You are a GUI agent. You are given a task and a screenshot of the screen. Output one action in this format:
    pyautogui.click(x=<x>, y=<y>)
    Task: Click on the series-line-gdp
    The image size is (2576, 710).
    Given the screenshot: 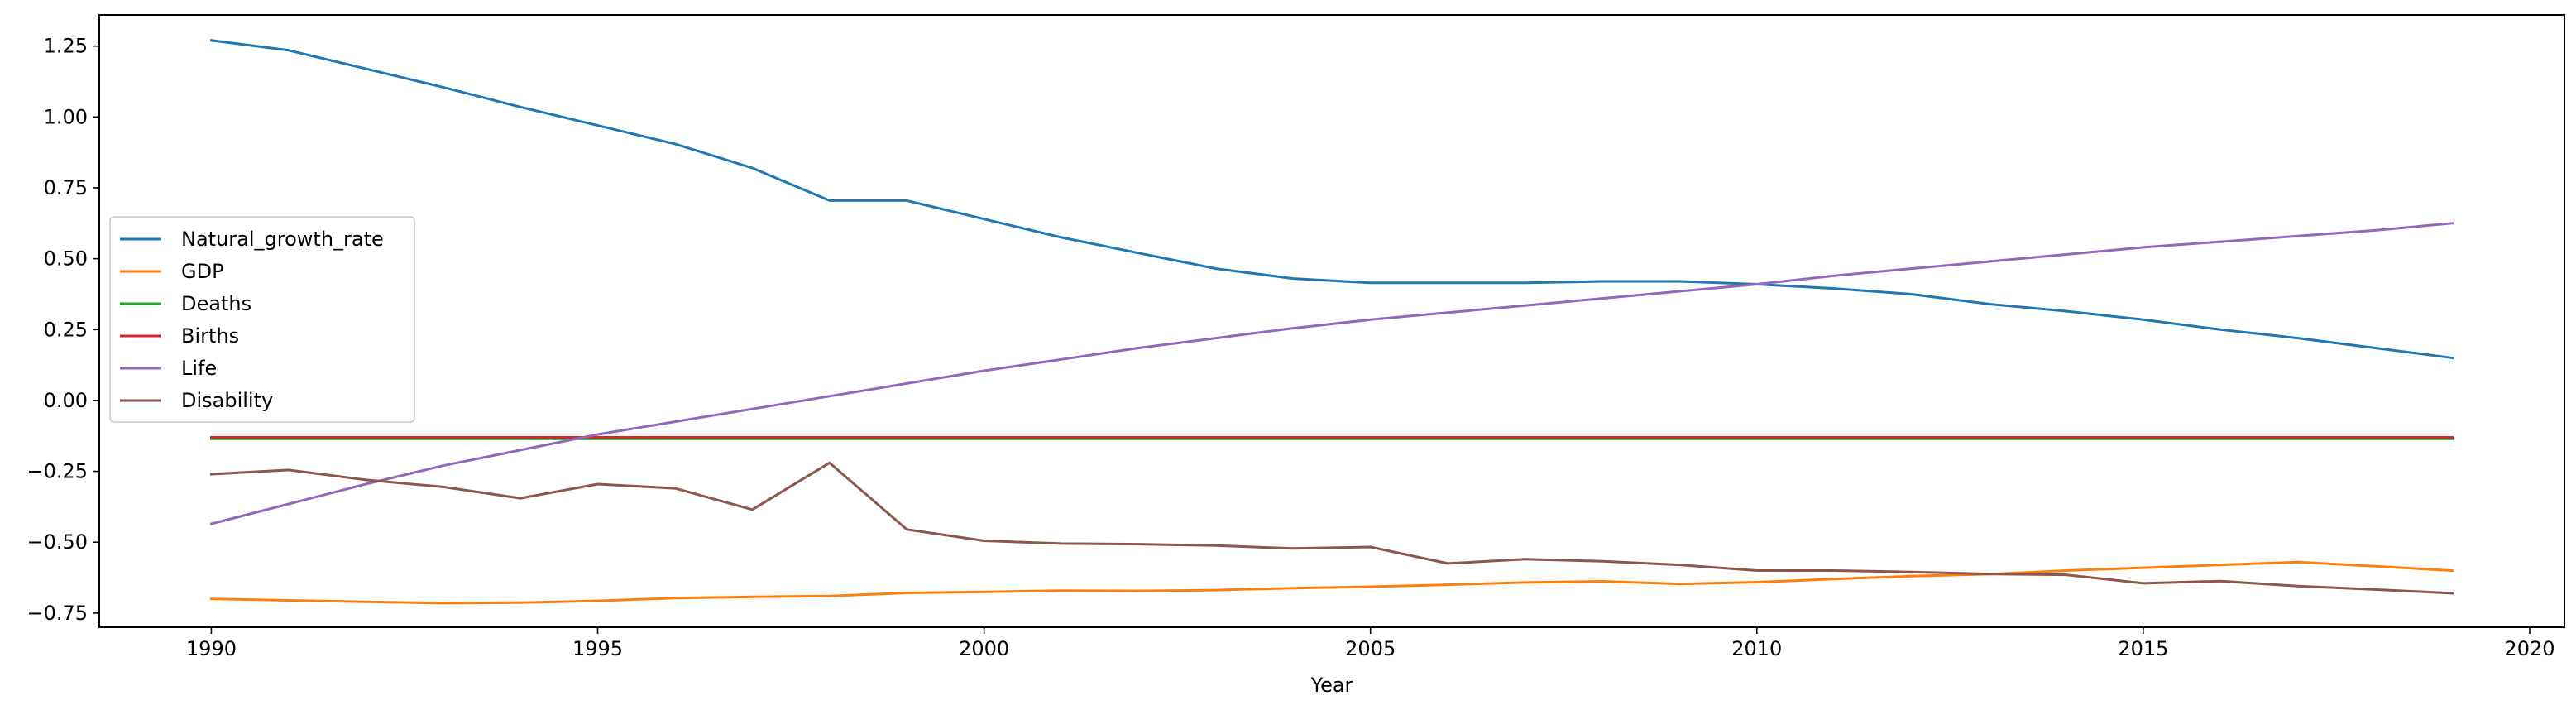 What is the action you would take?
    pyautogui.click(x=1331, y=582)
    